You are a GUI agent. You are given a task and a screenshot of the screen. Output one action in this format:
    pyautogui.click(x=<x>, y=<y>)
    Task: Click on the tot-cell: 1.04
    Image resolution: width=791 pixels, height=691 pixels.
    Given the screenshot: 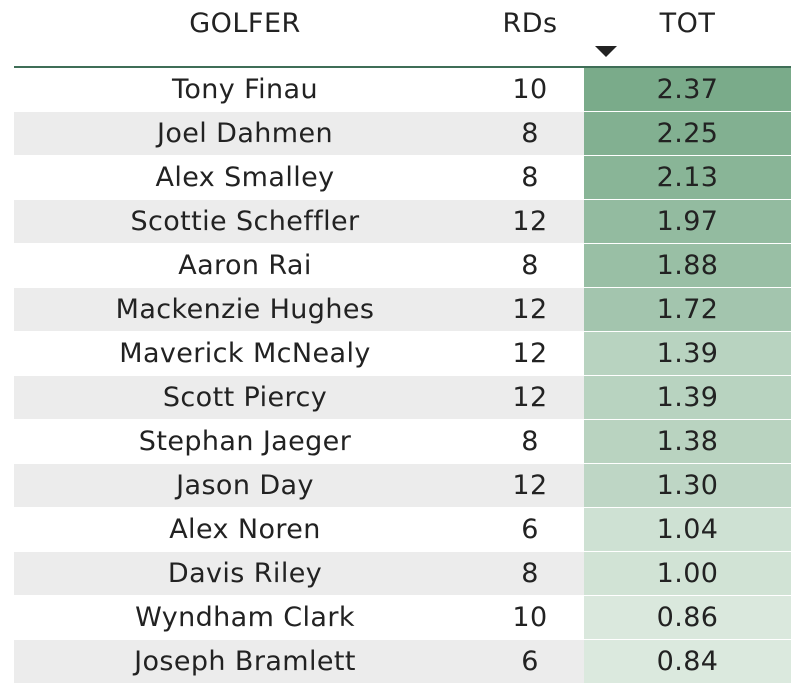 What is the action you would take?
    pyautogui.click(x=687, y=529)
    